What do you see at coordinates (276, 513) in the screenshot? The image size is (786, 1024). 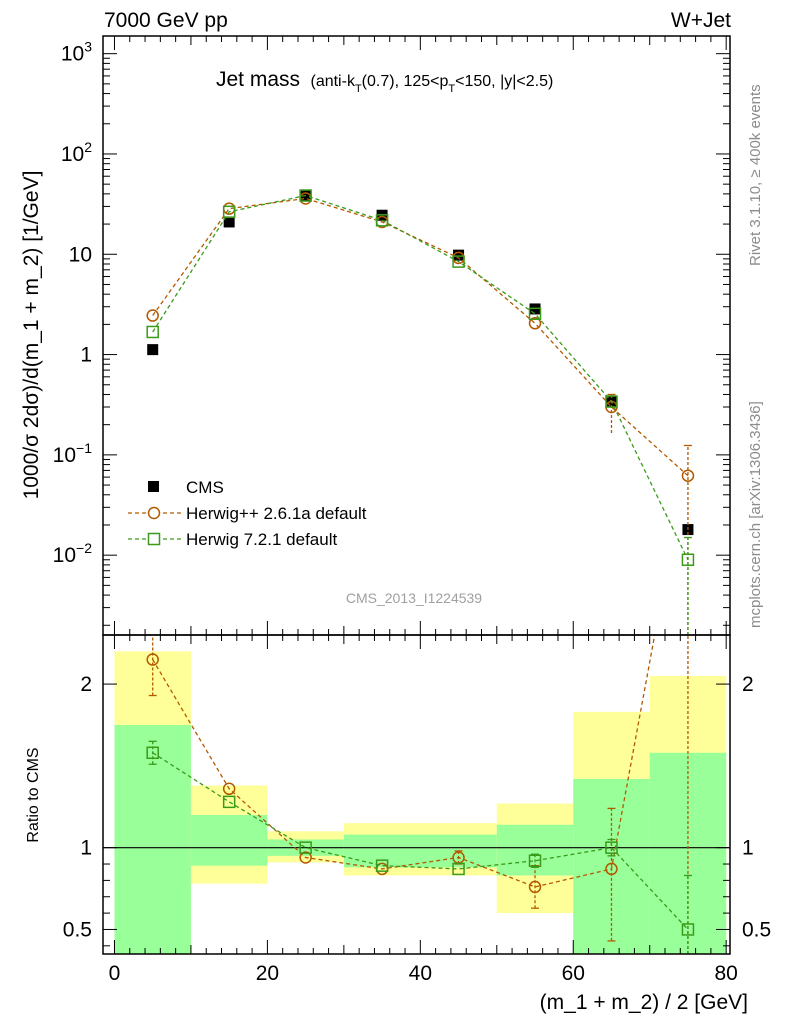 I see `legend-label-herwigpp: Herwig++ 2.6.1a default` at bounding box center [276, 513].